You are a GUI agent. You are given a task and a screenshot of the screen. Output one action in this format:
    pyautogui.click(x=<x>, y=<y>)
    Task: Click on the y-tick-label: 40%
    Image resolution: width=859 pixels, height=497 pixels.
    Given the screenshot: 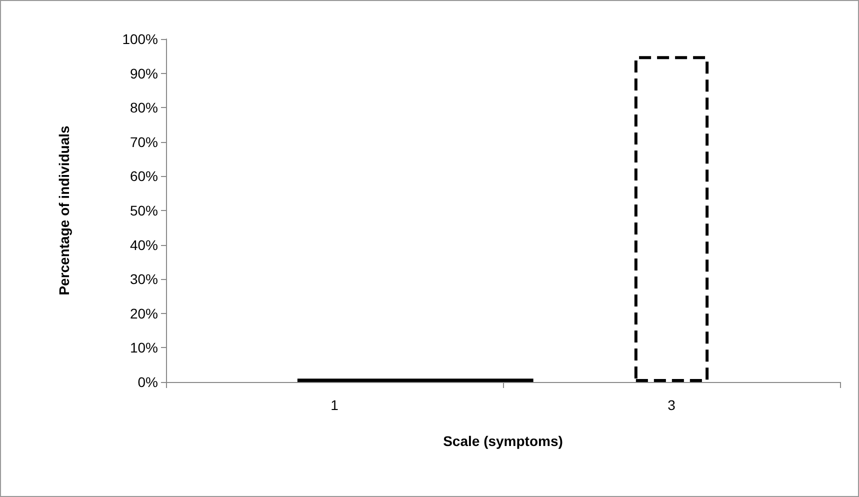 What is the action you would take?
    pyautogui.click(x=144, y=244)
    